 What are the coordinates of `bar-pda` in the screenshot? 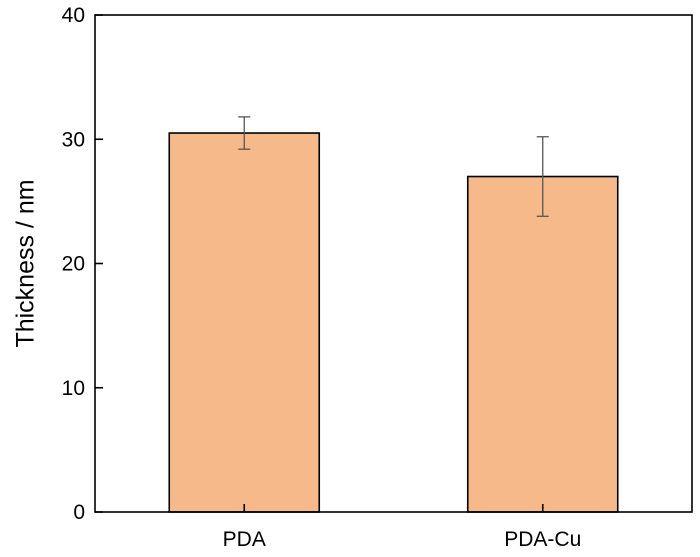 It's located at (244, 322).